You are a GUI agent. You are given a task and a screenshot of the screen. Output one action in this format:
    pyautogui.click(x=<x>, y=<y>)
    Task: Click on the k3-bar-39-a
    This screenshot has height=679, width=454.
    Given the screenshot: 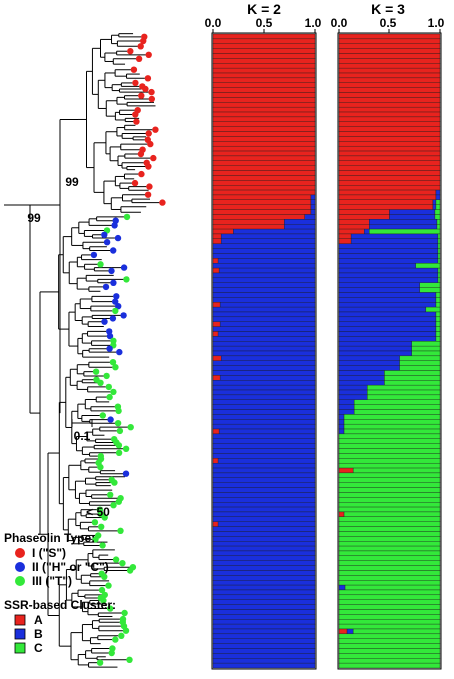 What is the action you would take?
    pyautogui.click(x=354, y=227)
    